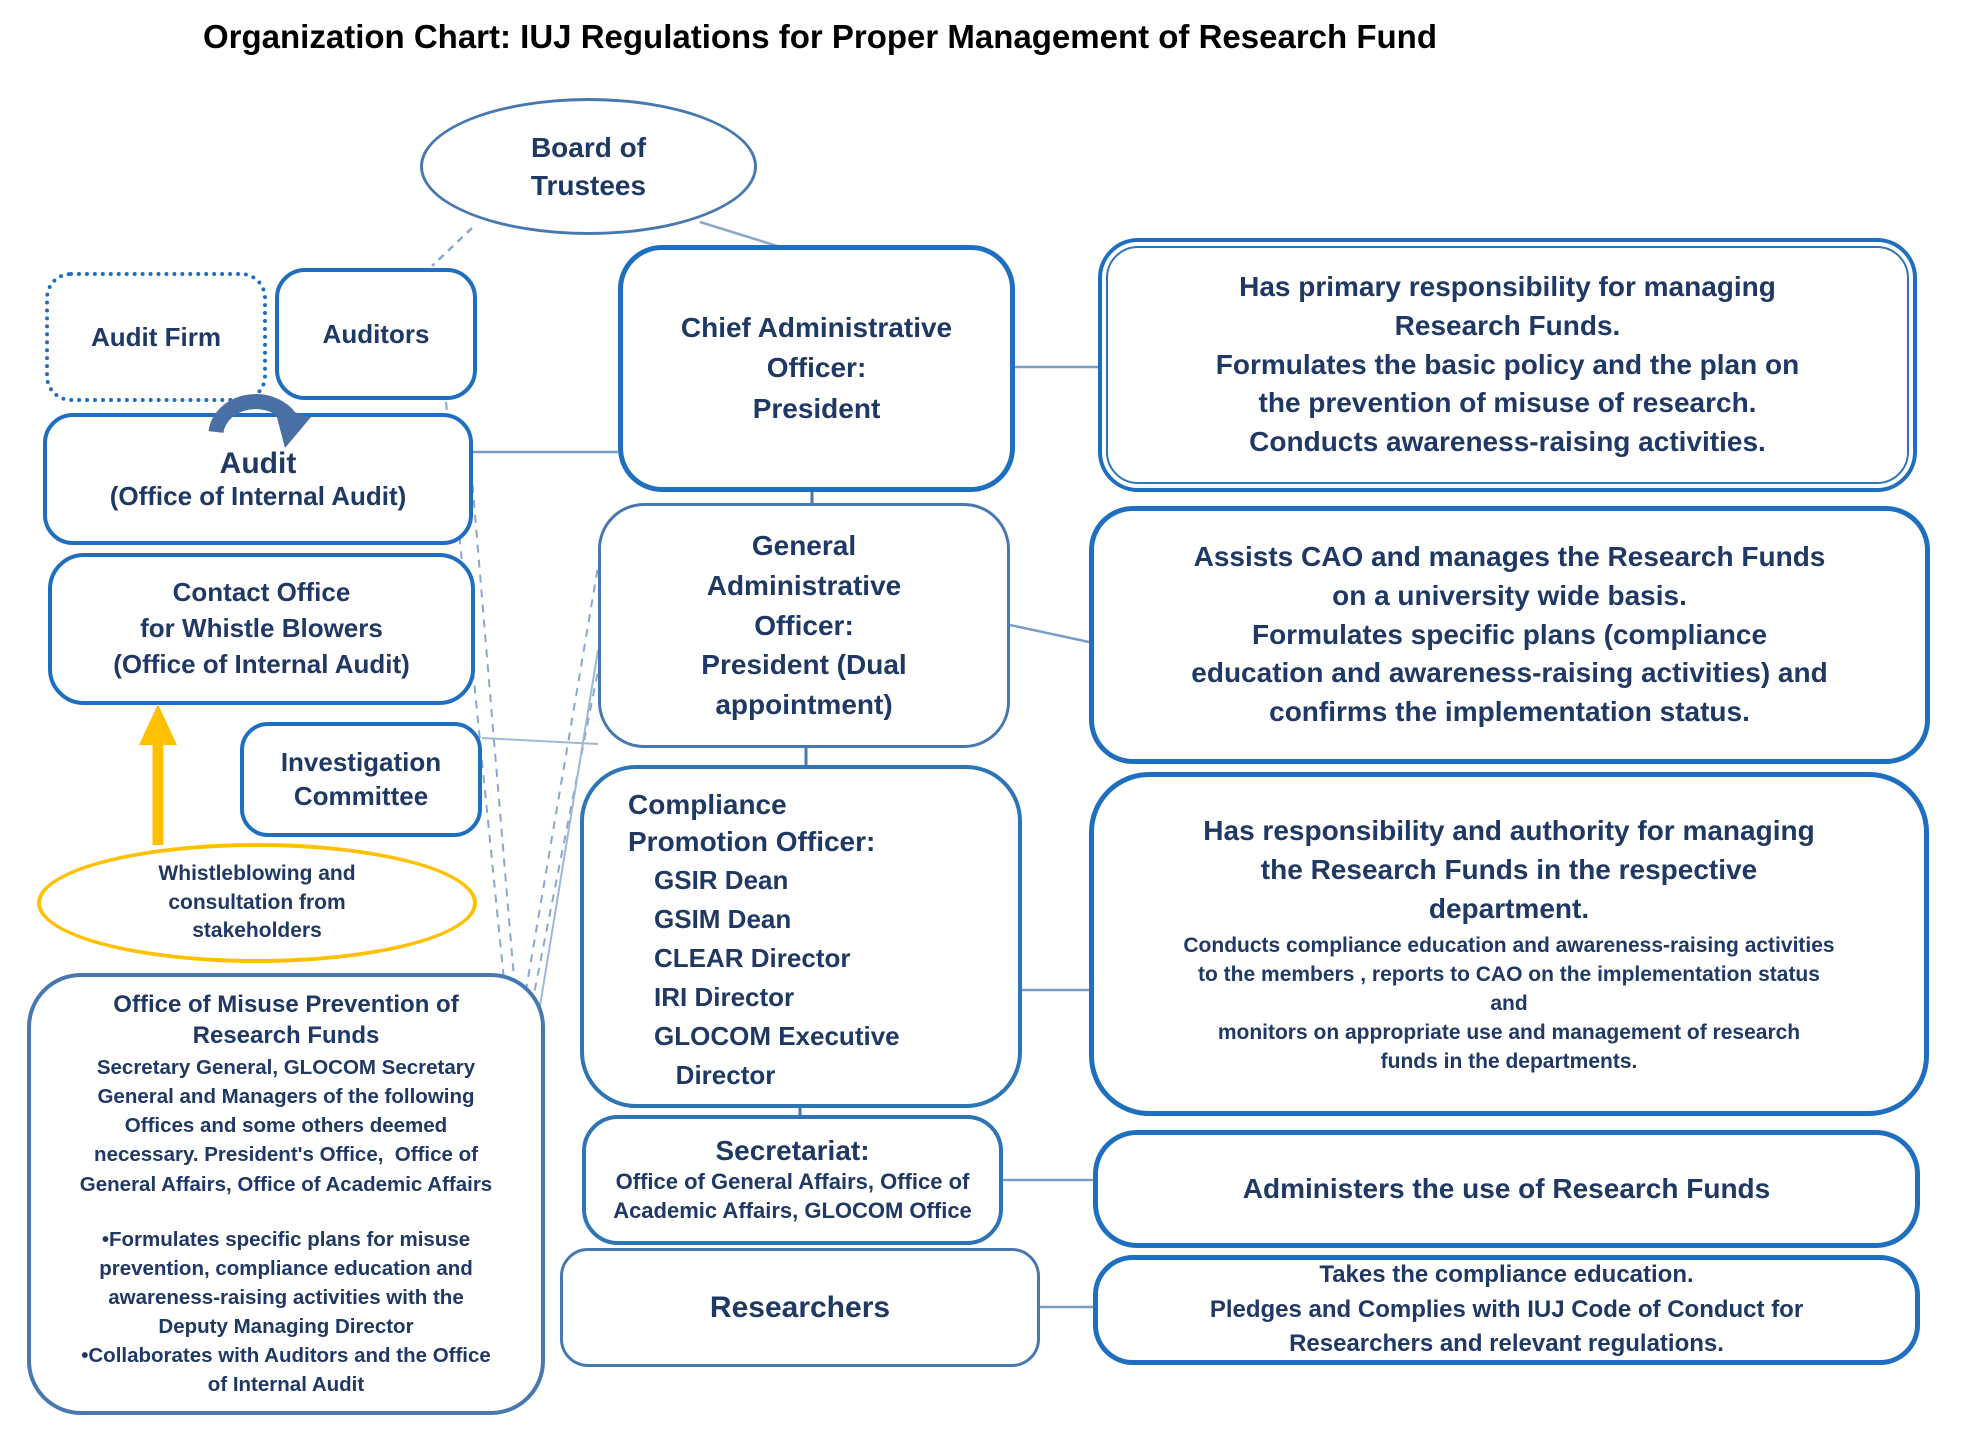  I want to click on node-audit-firm: Audit Firm, so click(156, 337).